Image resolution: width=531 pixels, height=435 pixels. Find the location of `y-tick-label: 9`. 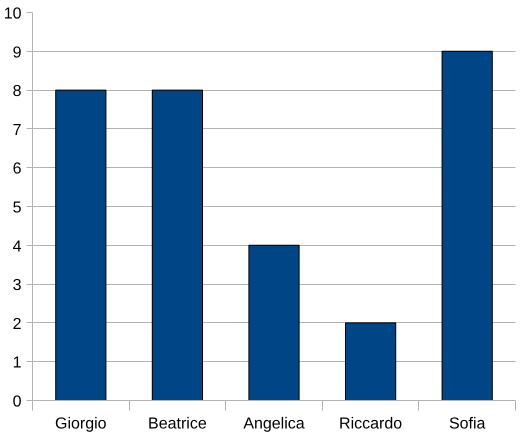

y-tick-label: 9 is located at coordinates (17, 53).